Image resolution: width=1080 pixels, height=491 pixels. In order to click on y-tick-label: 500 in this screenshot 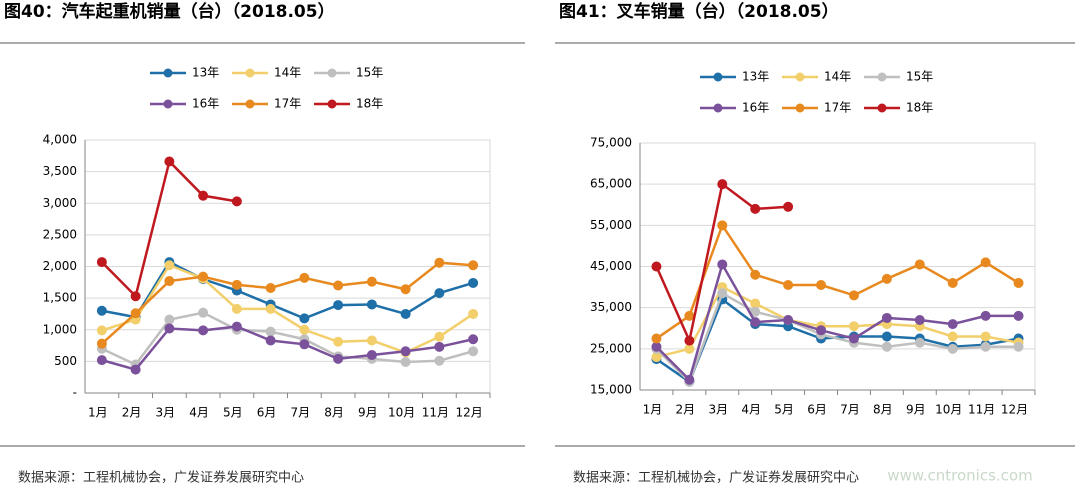, I will do `click(65, 361)`.